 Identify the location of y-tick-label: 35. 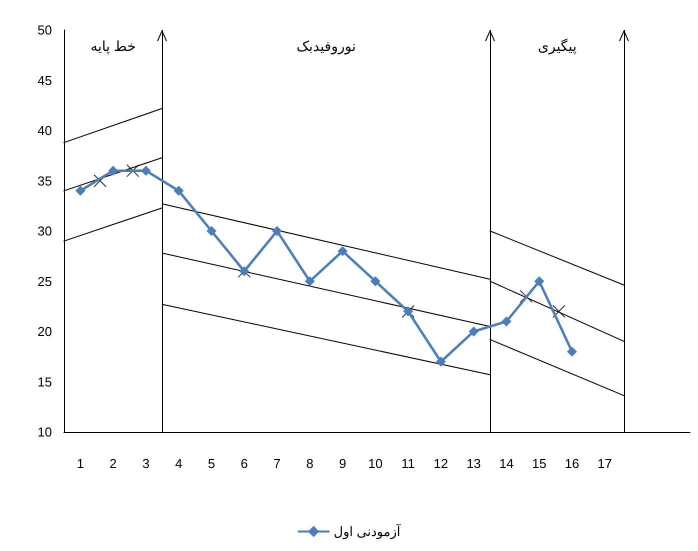
(45, 180).